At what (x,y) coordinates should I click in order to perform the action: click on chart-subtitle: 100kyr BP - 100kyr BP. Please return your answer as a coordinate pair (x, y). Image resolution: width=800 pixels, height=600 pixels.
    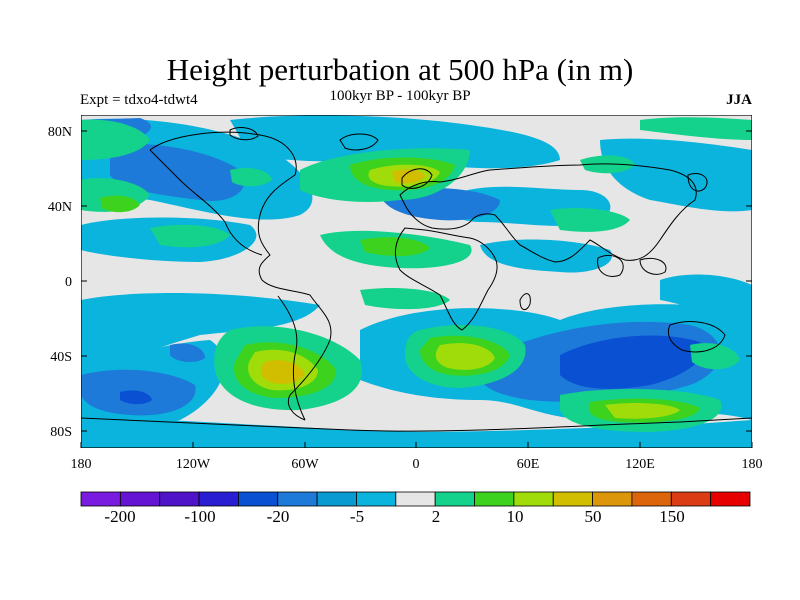
    Looking at the image, I should click on (400, 96).